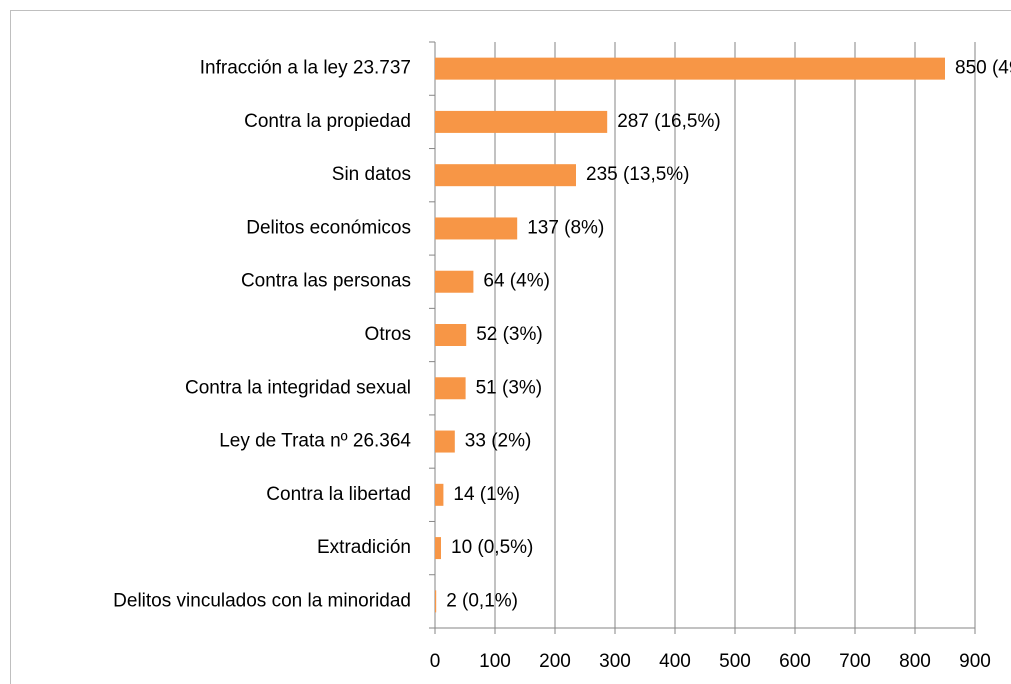  Describe the element at coordinates (555, 661) in the screenshot. I see `x-tick-label: 200` at that location.